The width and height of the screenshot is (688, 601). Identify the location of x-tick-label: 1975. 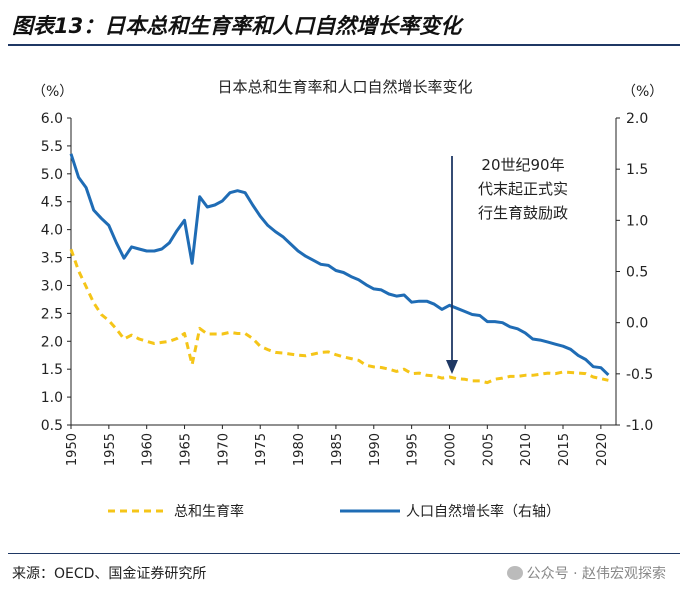
(261, 449).